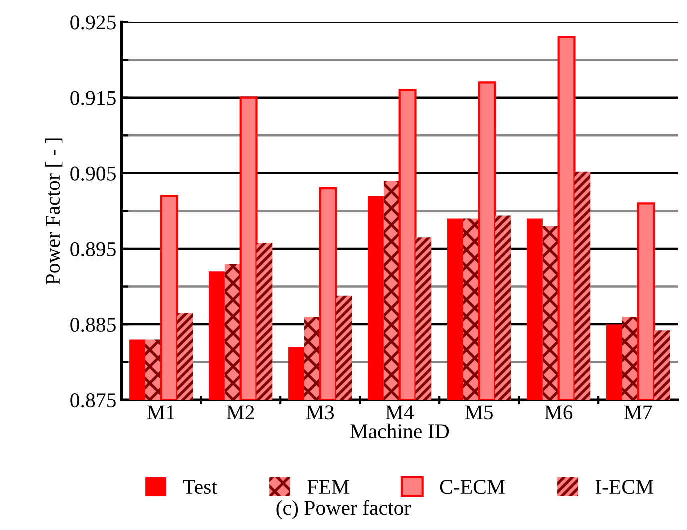 The width and height of the screenshot is (687, 530). I want to click on y-axis-title: Power Factor [ - ], so click(54, 211).